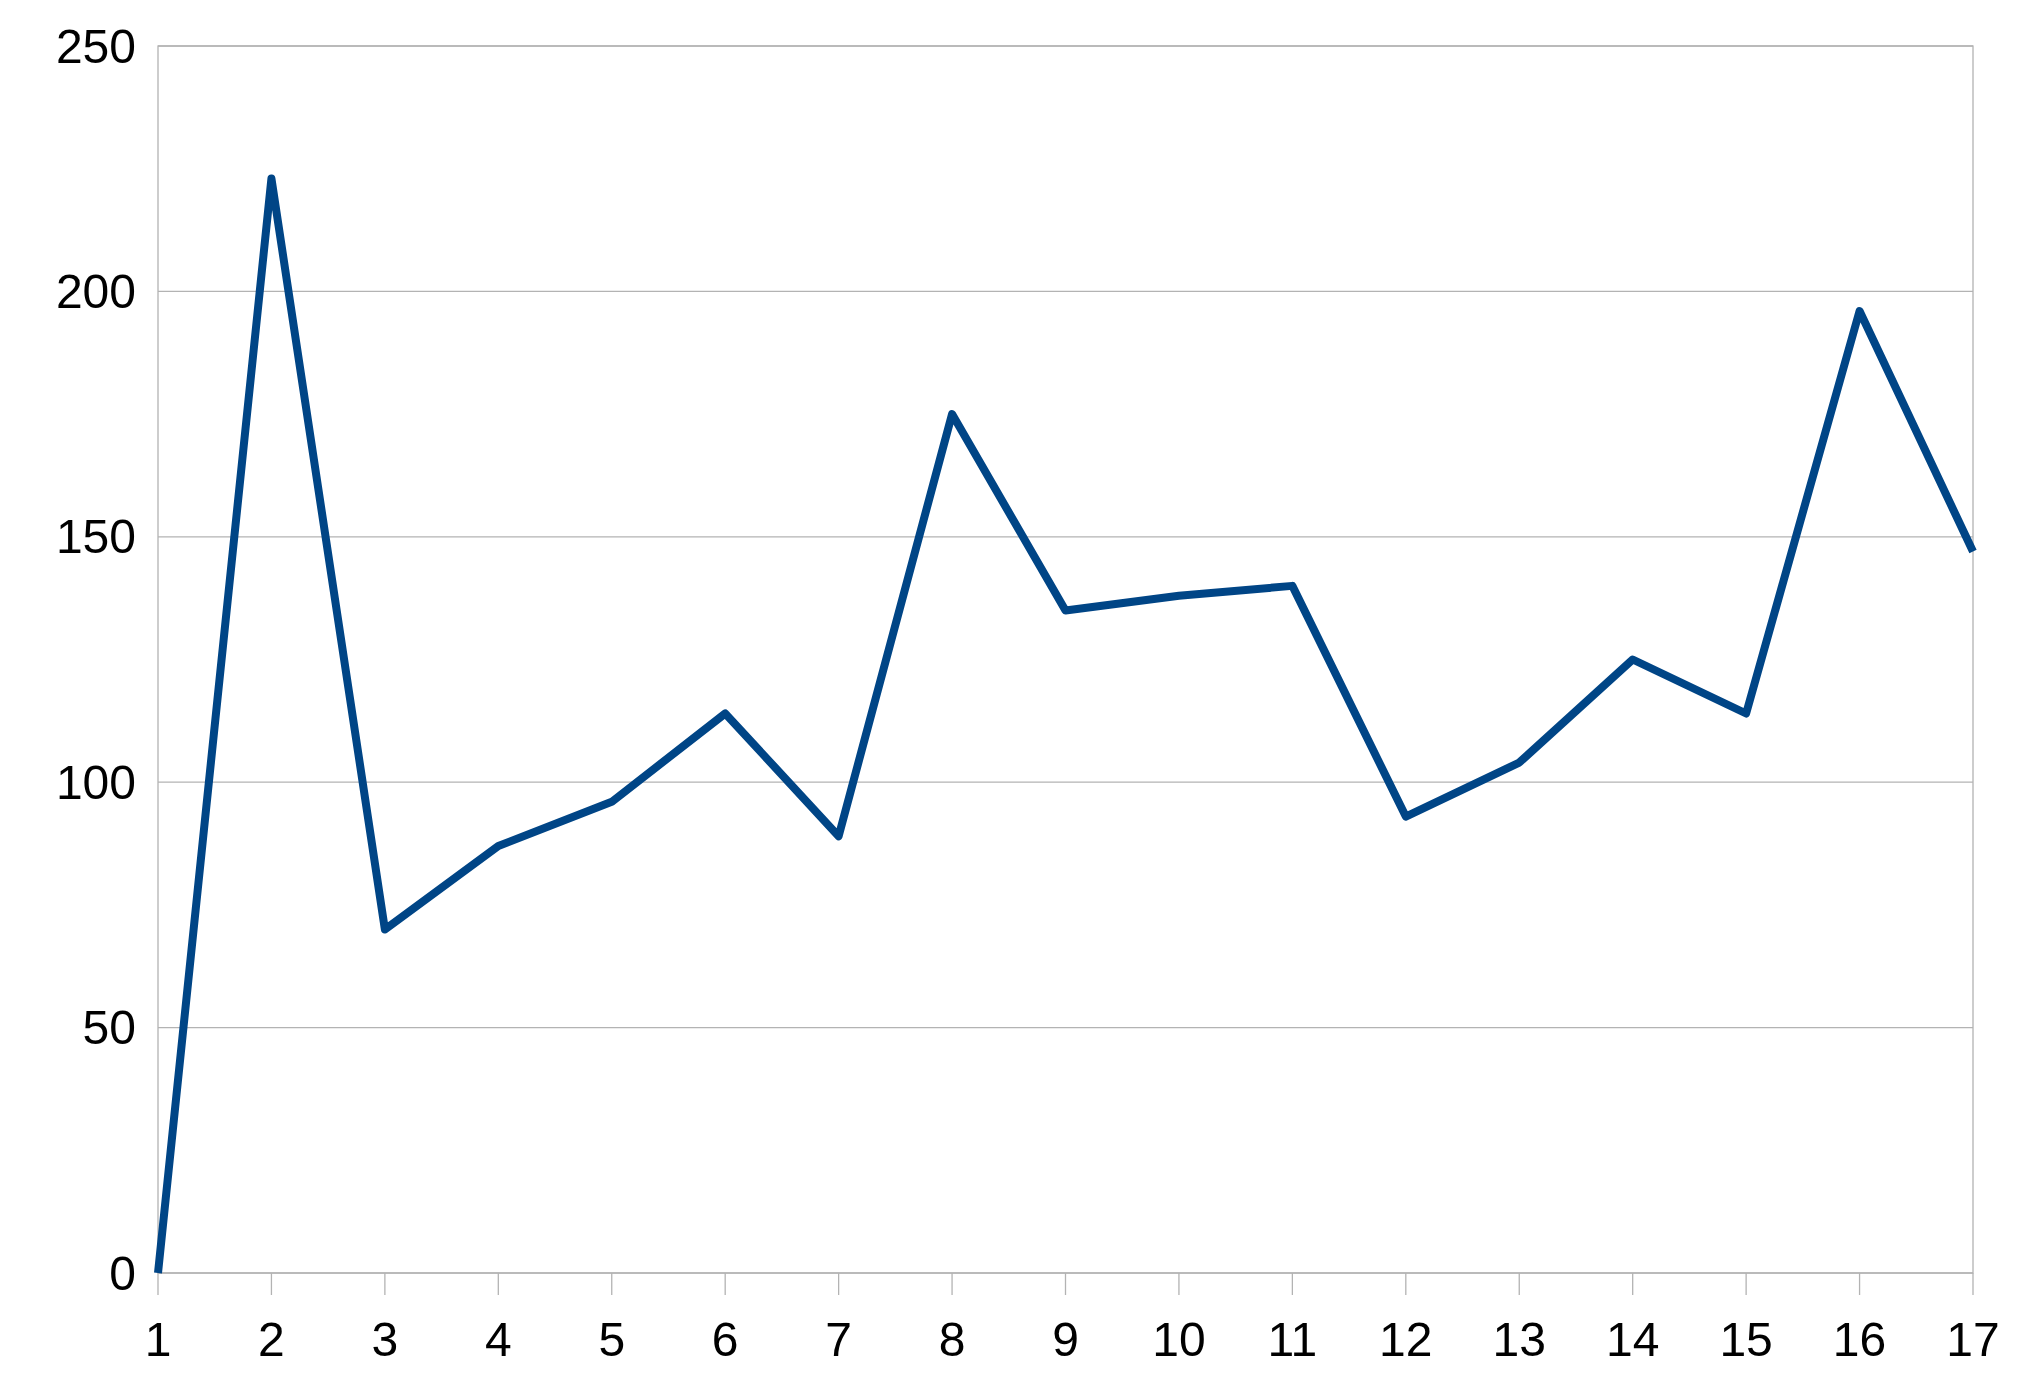  I want to click on x-tick-label: 8, so click(952, 1339).